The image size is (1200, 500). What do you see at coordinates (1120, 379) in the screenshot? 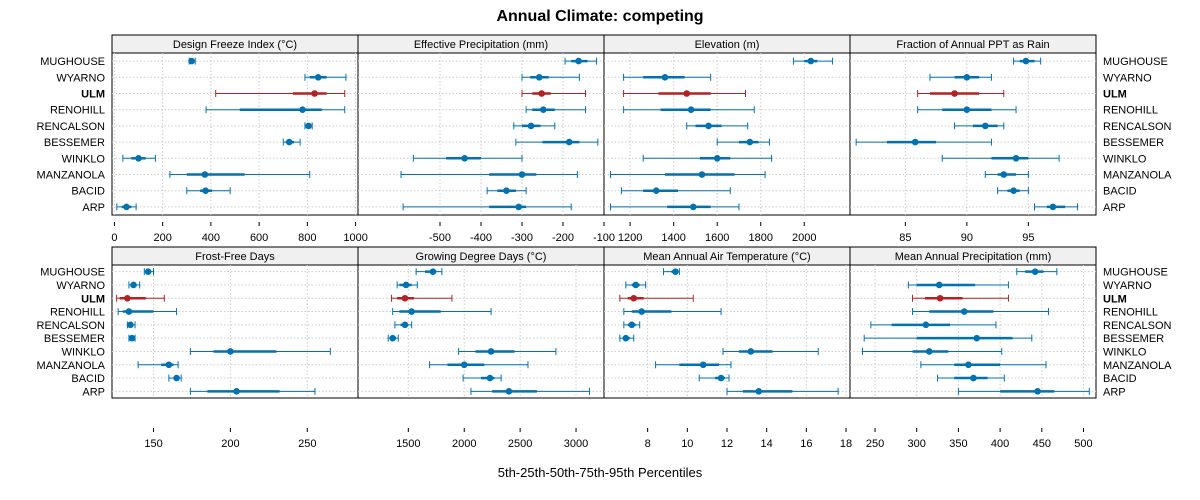
I see `category-label-right-bacid: BACID` at bounding box center [1120, 379].